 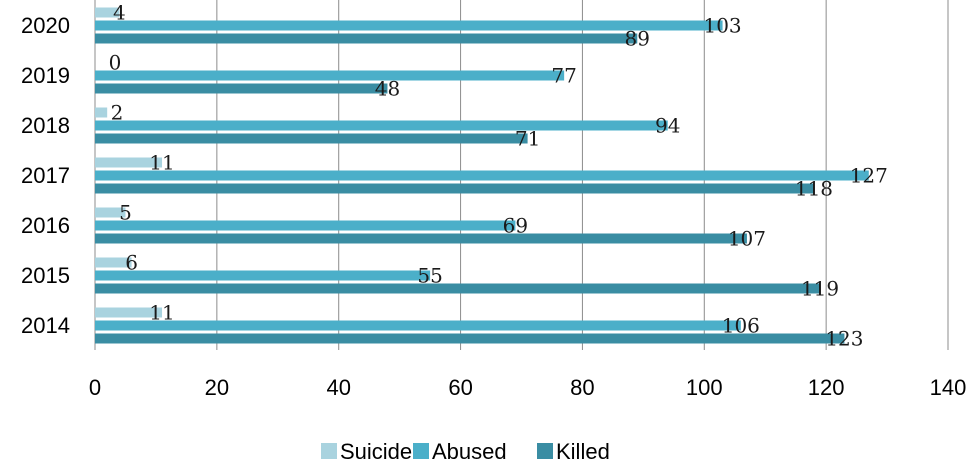 I want to click on bar-killed-2015, so click(x=458, y=288).